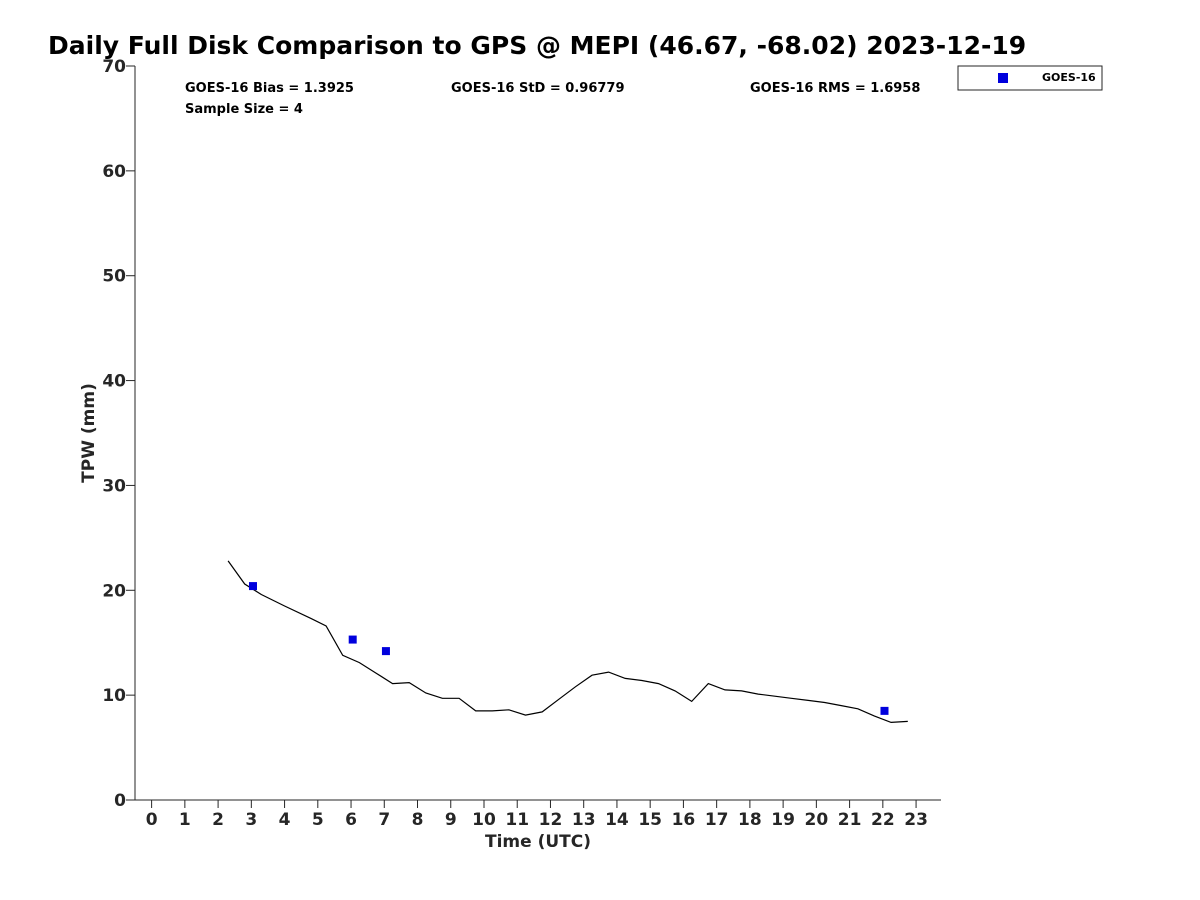 The width and height of the screenshot is (1200, 900). What do you see at coordinates (850, 820) in the screenshot?
I see `x-tick-label-21: 21` at bounding box center [850, 820].